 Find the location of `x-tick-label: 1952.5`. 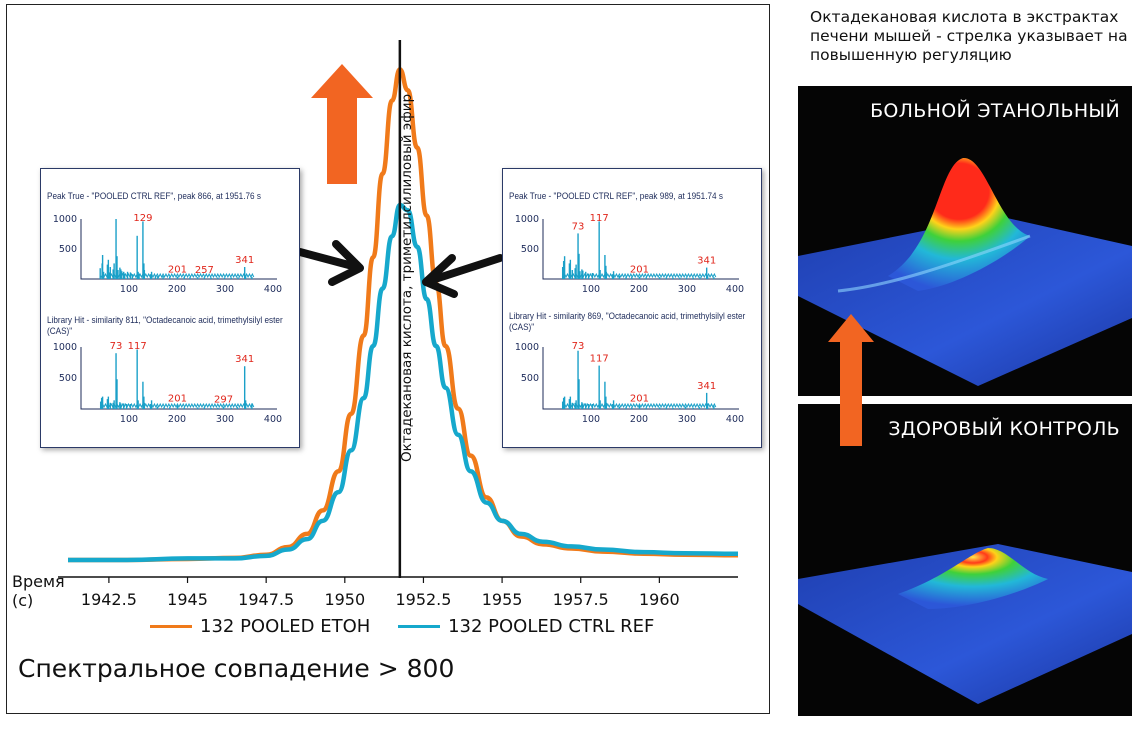

x-tick-label: 1952.5 is located at coordinates (423, 599).